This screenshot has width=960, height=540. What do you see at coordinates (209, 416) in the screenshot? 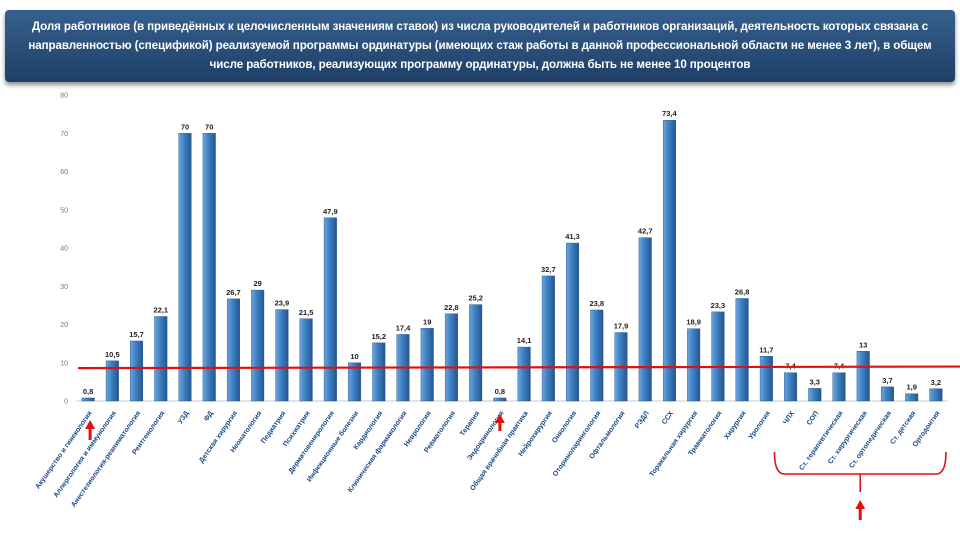
I see `category-label: ФД` at bounding box center [209, 416].